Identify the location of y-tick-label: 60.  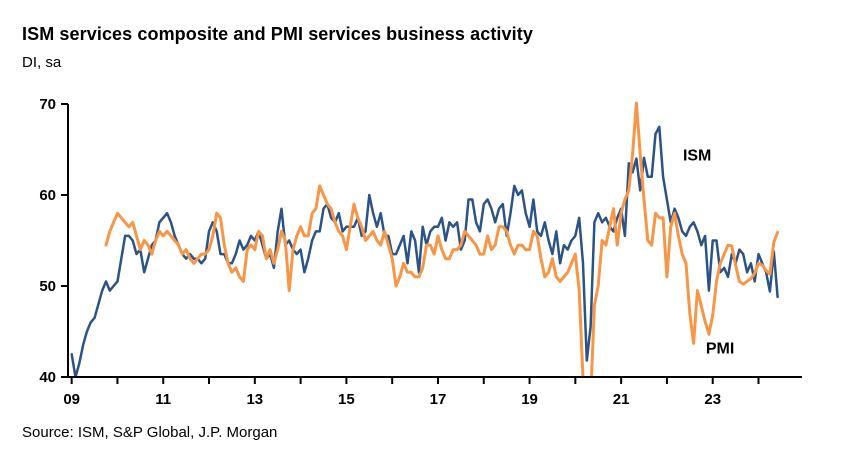
(47, 195).